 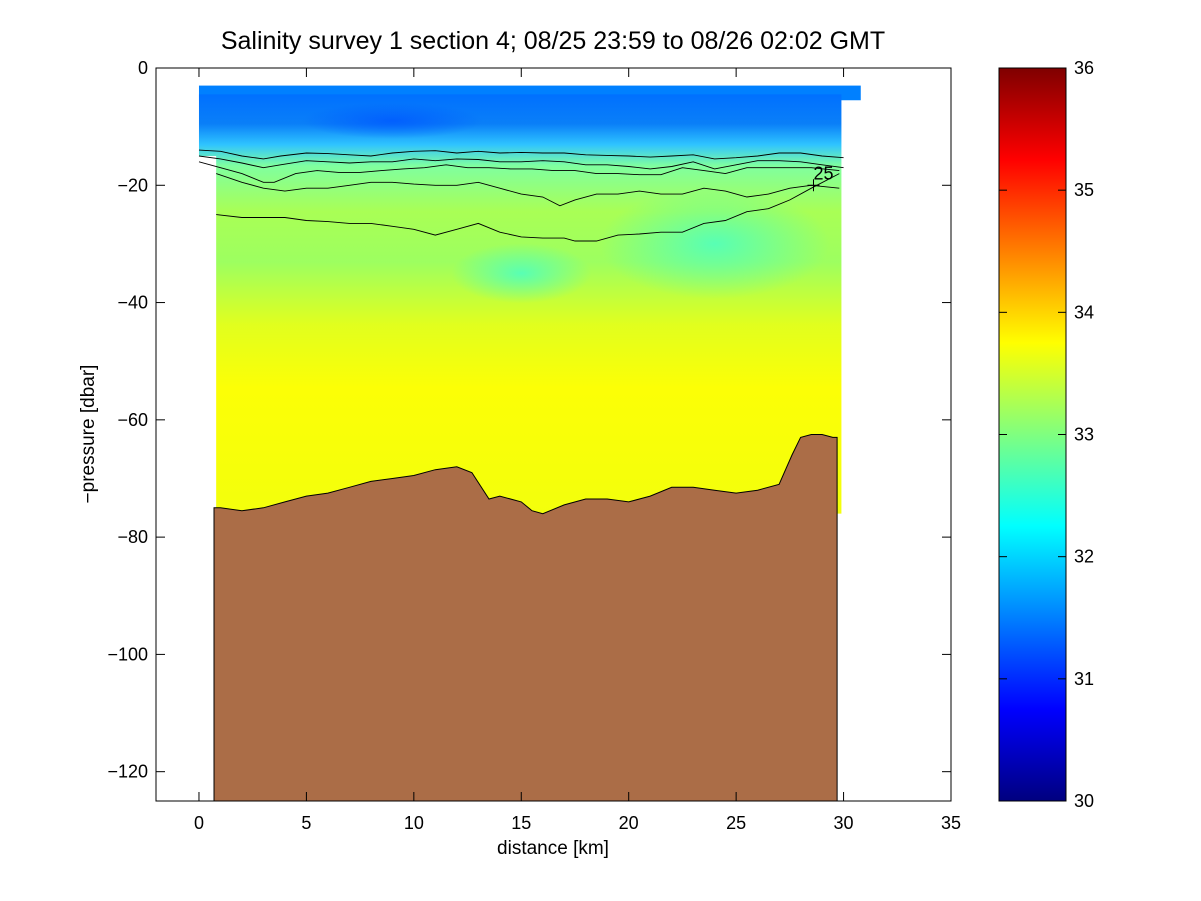 What do you see at coordinates (88, 434) in the screenshot?
I see `y-axis-label: −pressure [dbar]` at bounding box center [88, 434].